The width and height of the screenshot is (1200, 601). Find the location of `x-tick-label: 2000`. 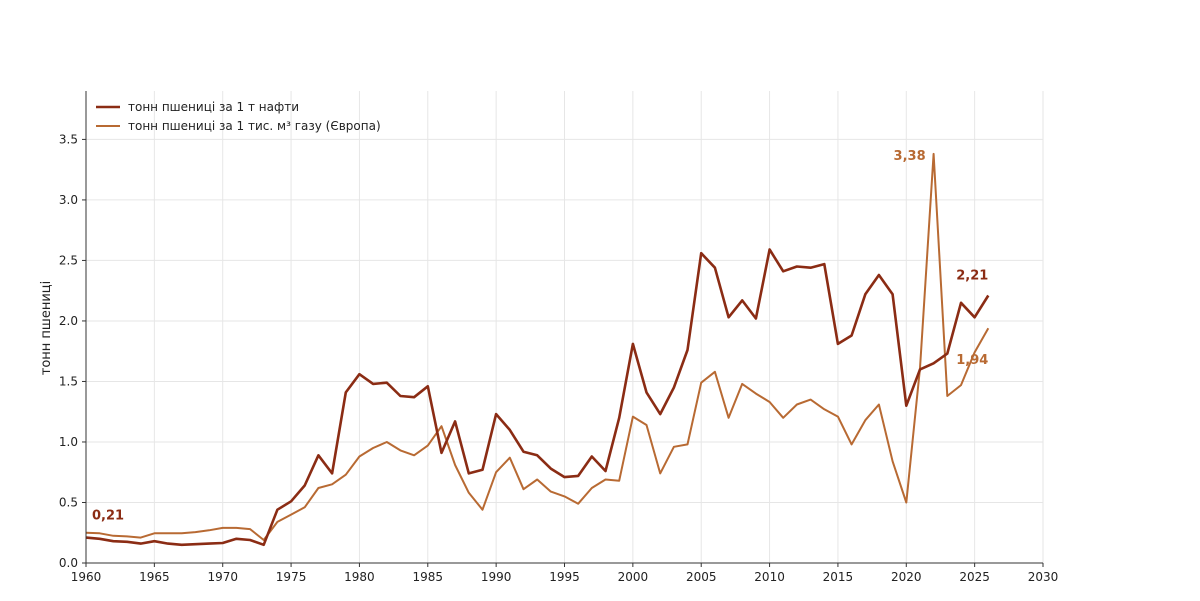

x-tick-label: 2000 is located at coordinates (633, 577).